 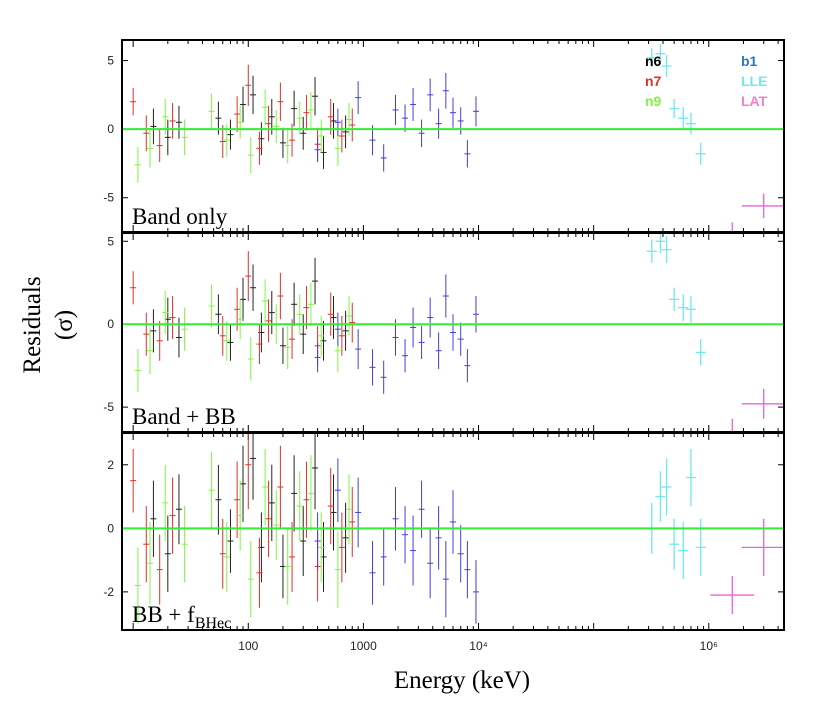 What do you see at coordinates (478, 646) in the screenshot?
I see `x-tick-label: 10⁴` at bounding box center [478, 646].